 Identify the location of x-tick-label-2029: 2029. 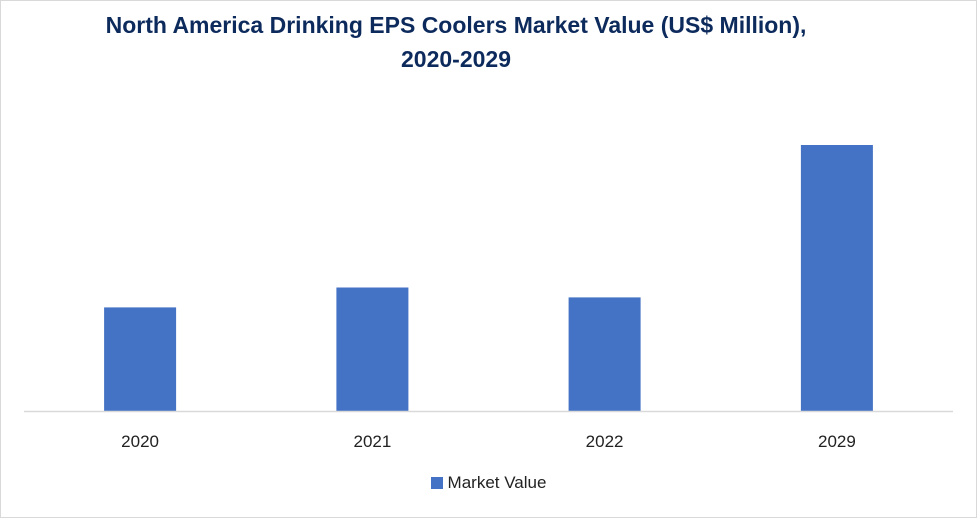
(837, 441).